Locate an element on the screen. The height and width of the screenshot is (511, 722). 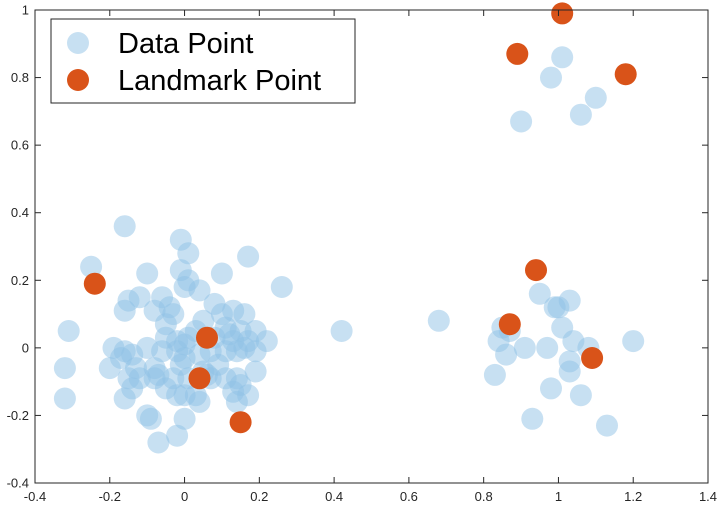
y-tick-label: 0.8 is located at coordinates (20, 77).